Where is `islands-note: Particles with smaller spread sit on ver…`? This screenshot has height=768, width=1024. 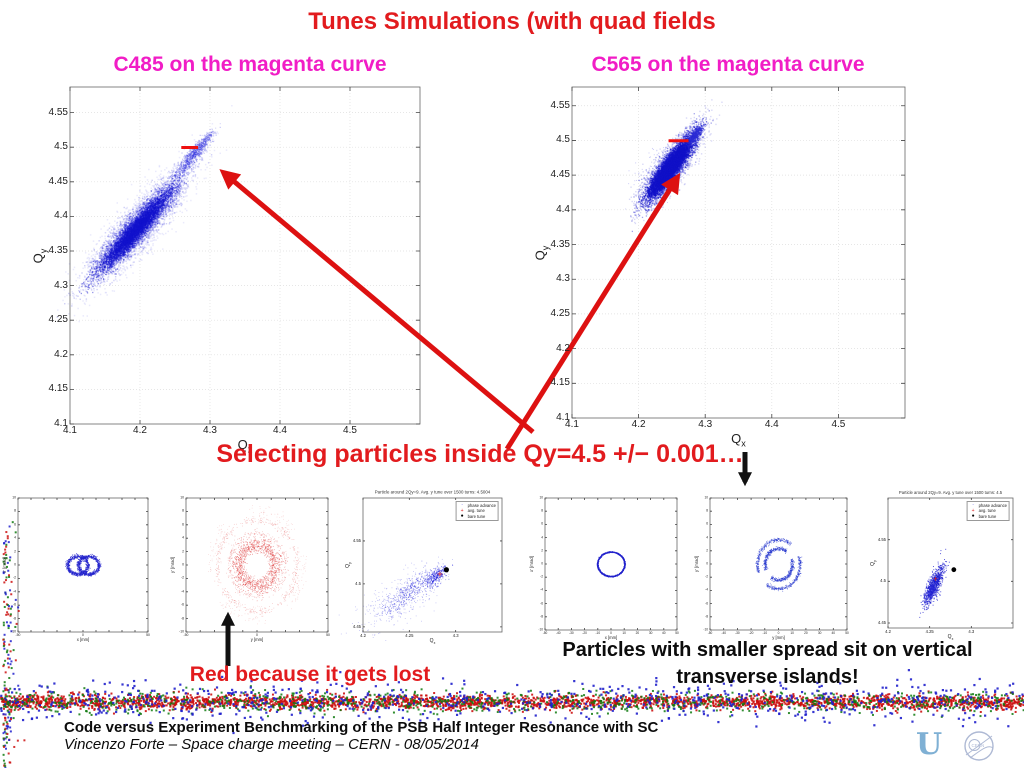 islands-note: Particles with smaller spread sit on ver… is located at coordinates (767, 664).